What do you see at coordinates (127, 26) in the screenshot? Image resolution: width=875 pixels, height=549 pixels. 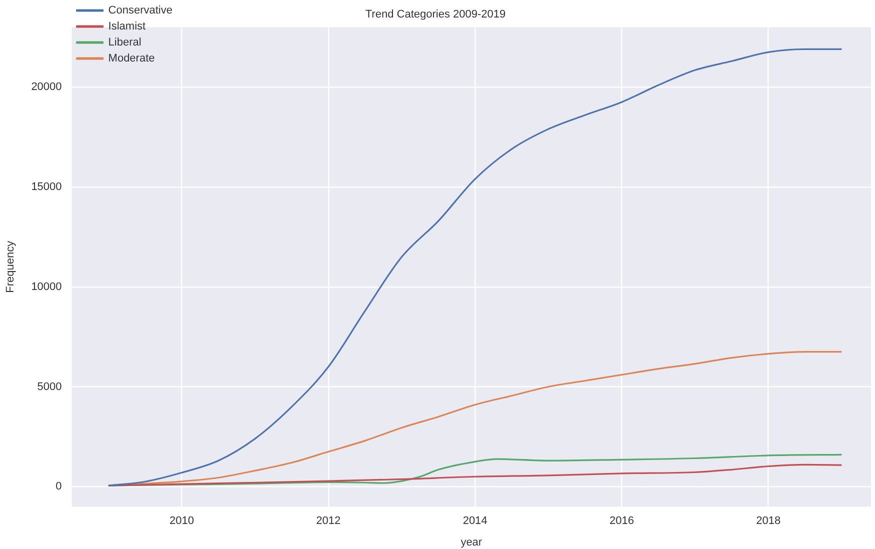 I see `legend-label: Islamist` at bounding box center [127, 26].